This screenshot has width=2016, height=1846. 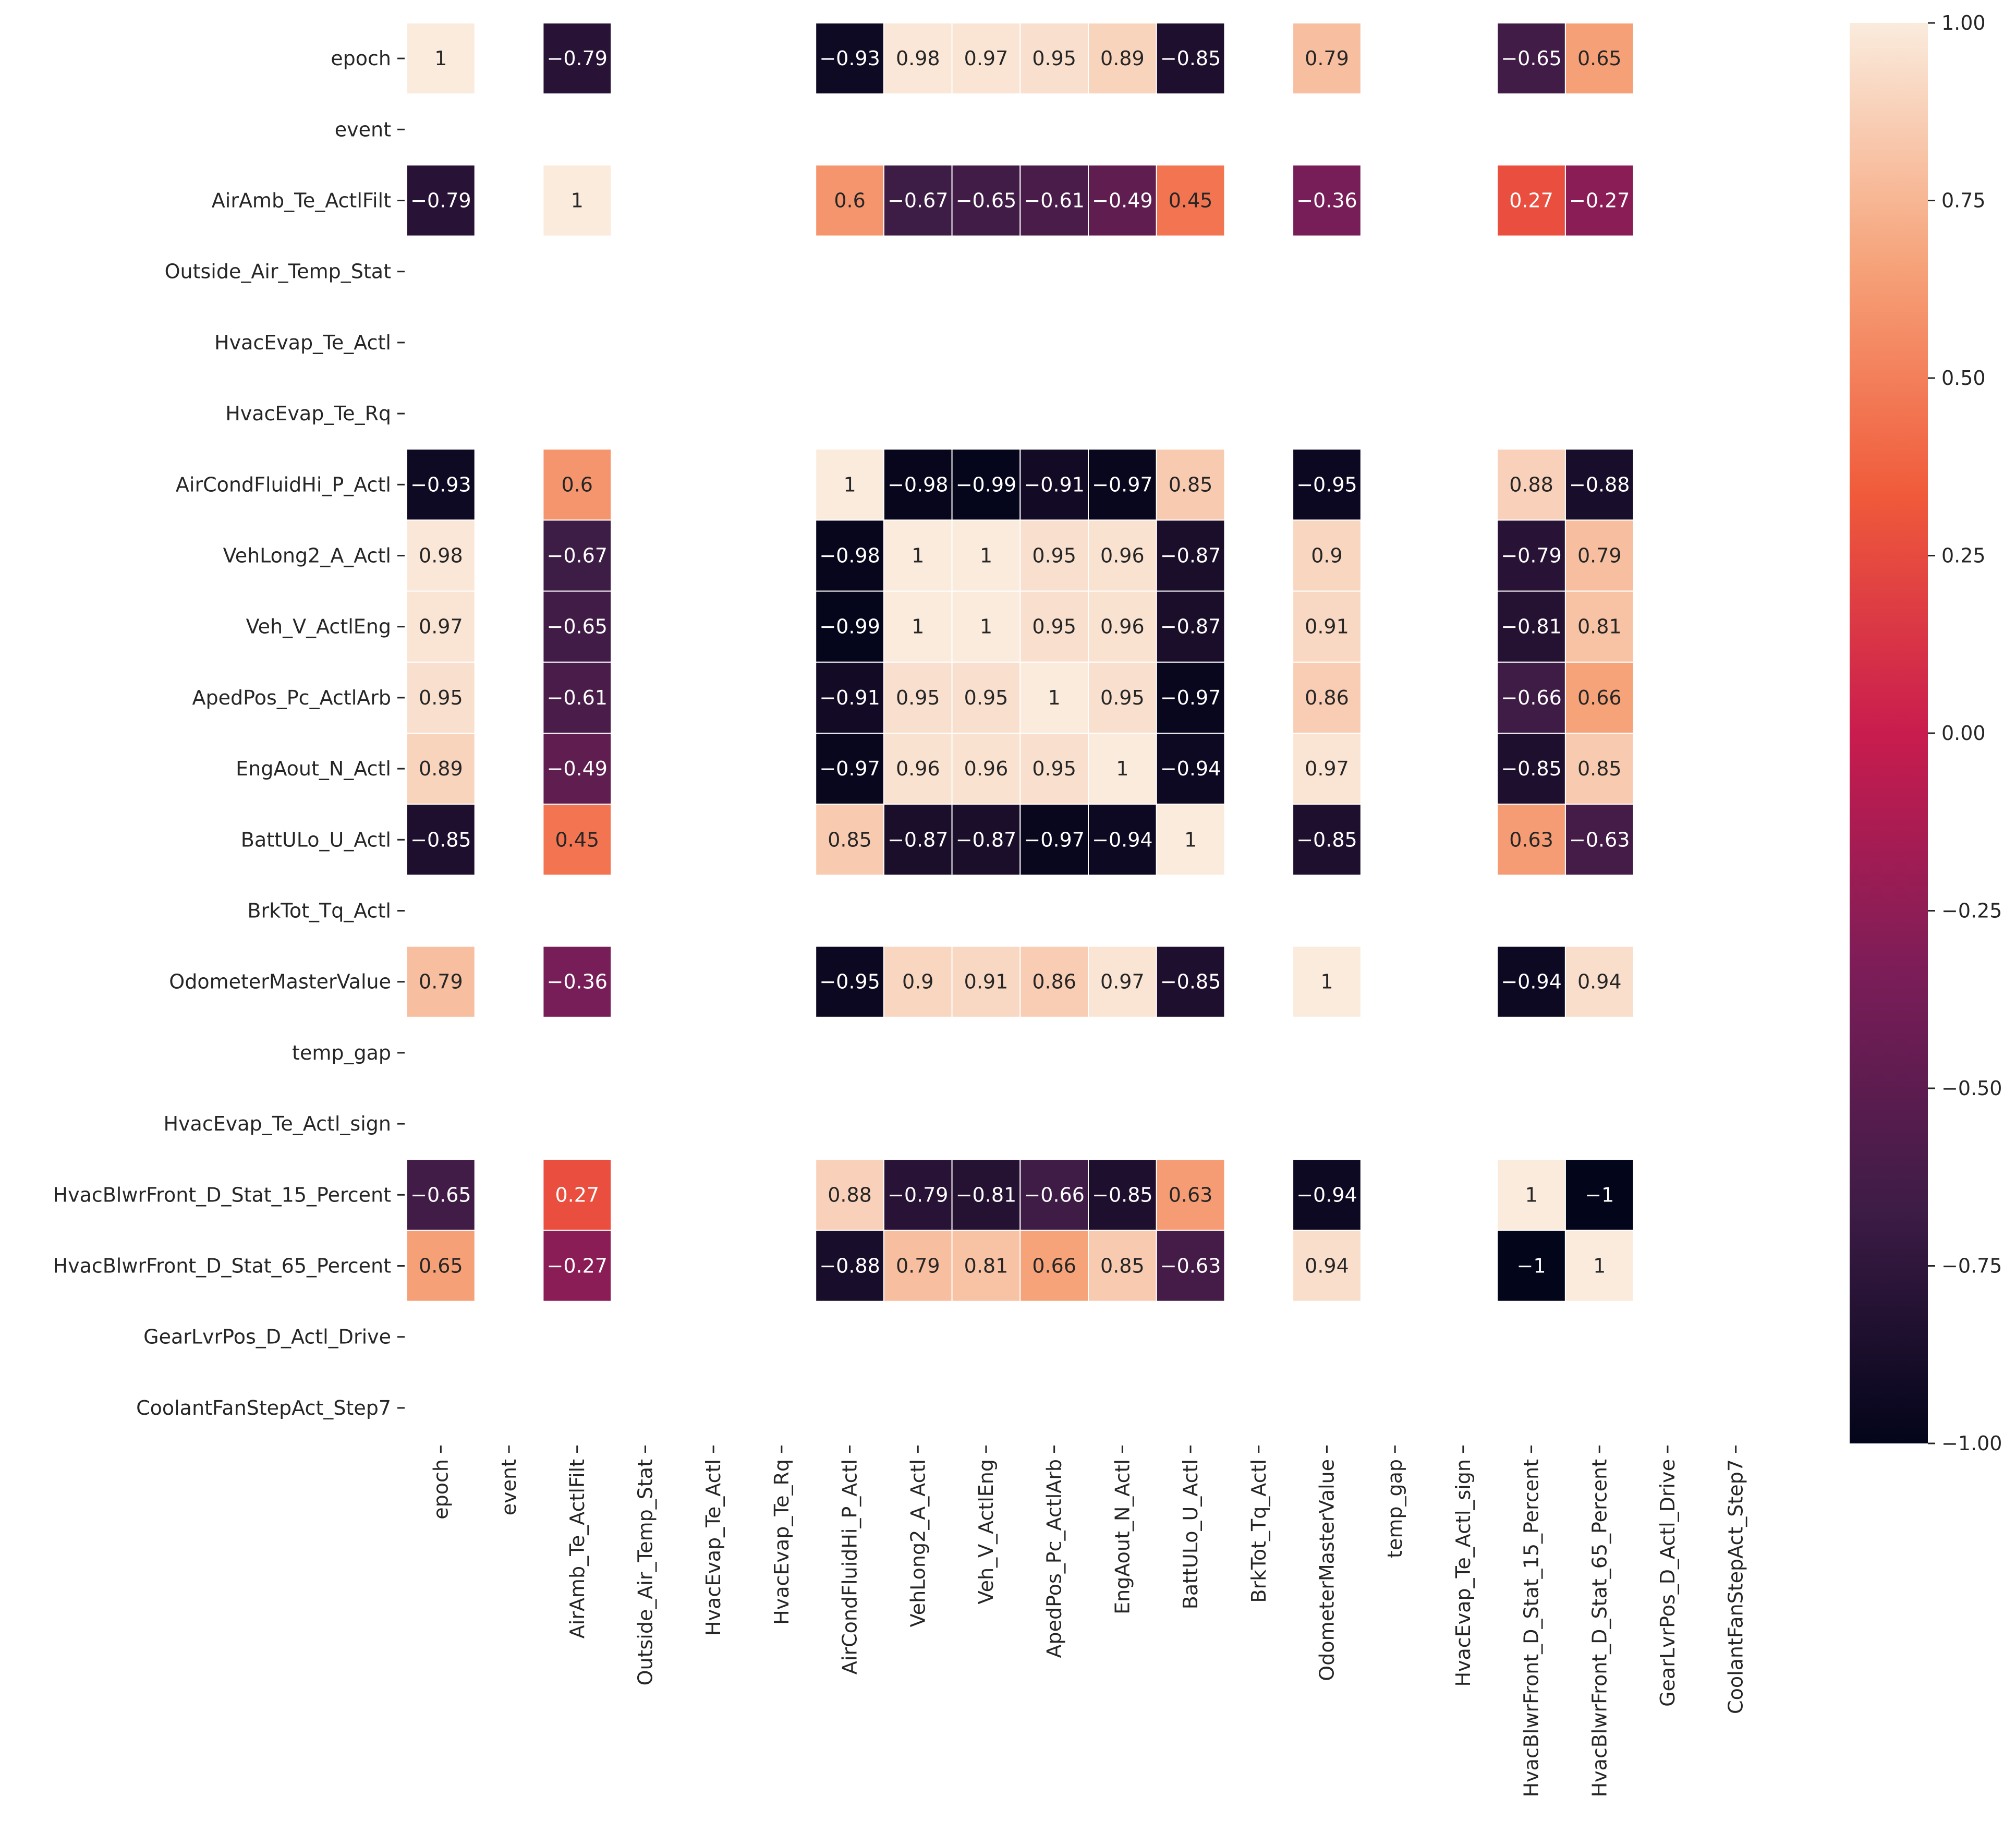 What do you see at coordinates (1327, 1266) in the screenshot?
I see `heatmap-cell-hvacblwrfront-d-stat-65-percent-odometermastervalue` at bounding box center [1327, 1266].